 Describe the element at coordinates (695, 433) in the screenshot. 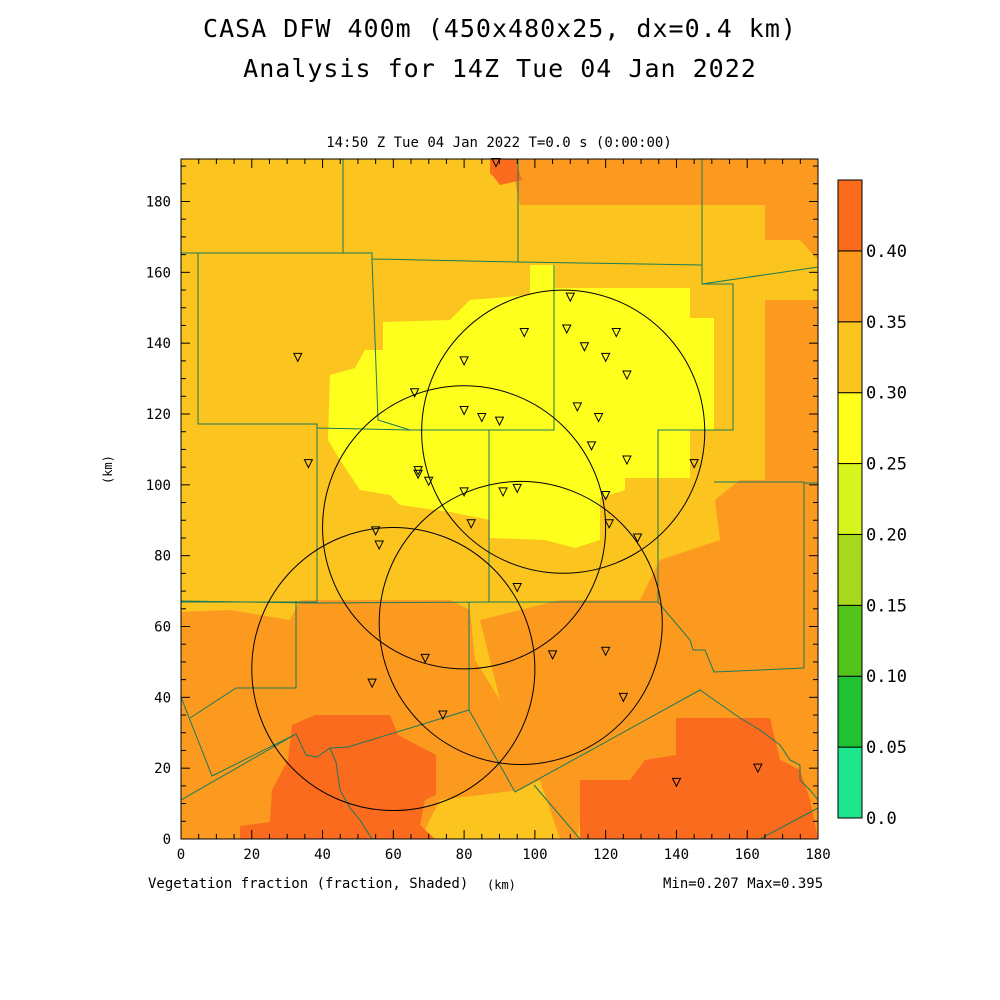

I see `county-line-east-upper` at that location.